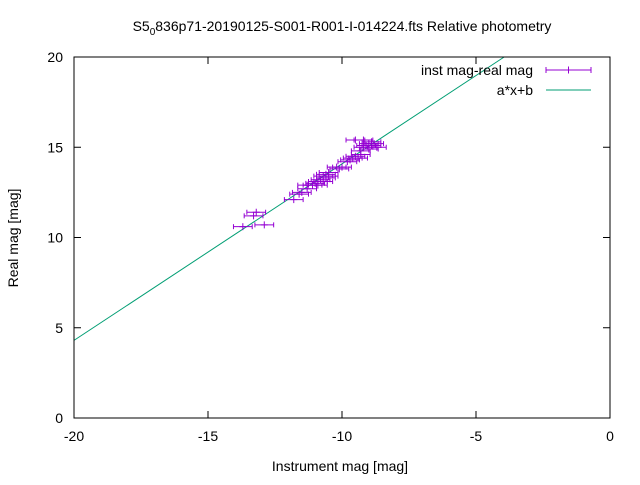 The image size is (640, 485). Describe the element at coordinates (477, 70) in the screenshot. I see `legend-label-points: inst mag-real mag` at that location.